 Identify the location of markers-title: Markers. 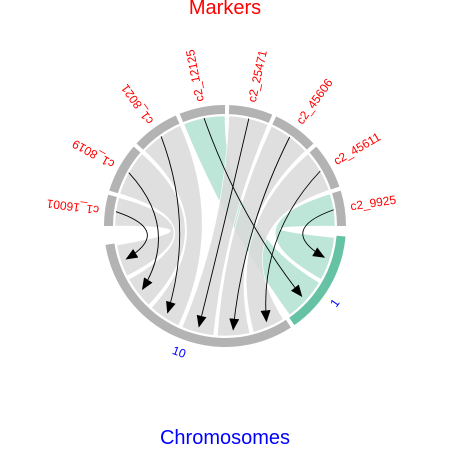
(225, 9).